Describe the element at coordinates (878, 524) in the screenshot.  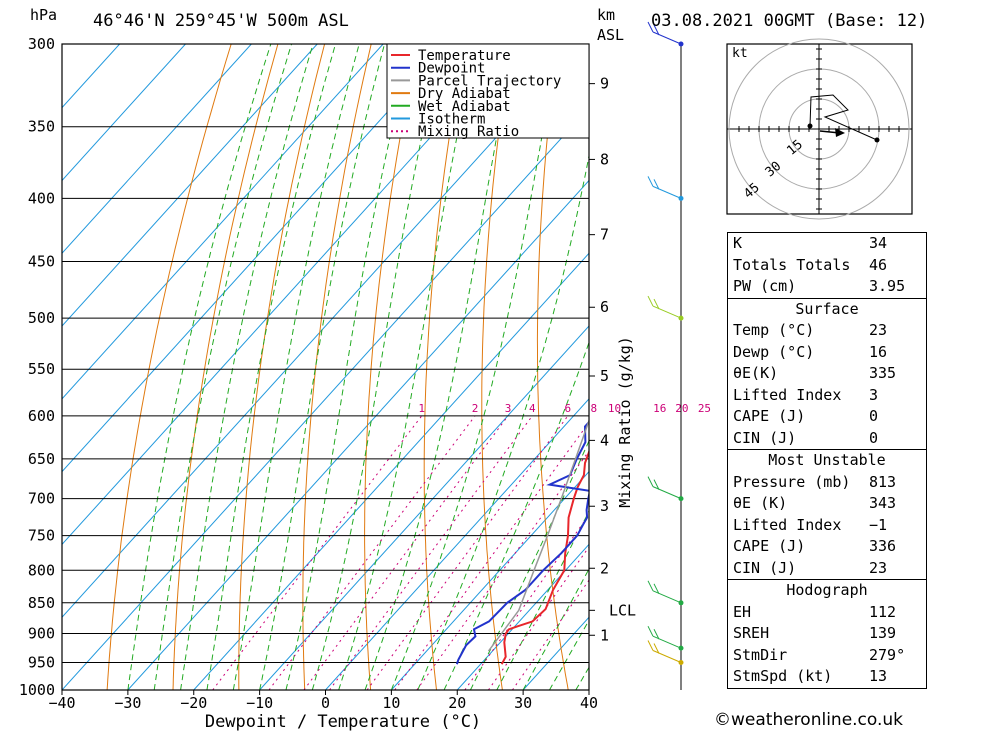
I see `index-value: −1` at that location.